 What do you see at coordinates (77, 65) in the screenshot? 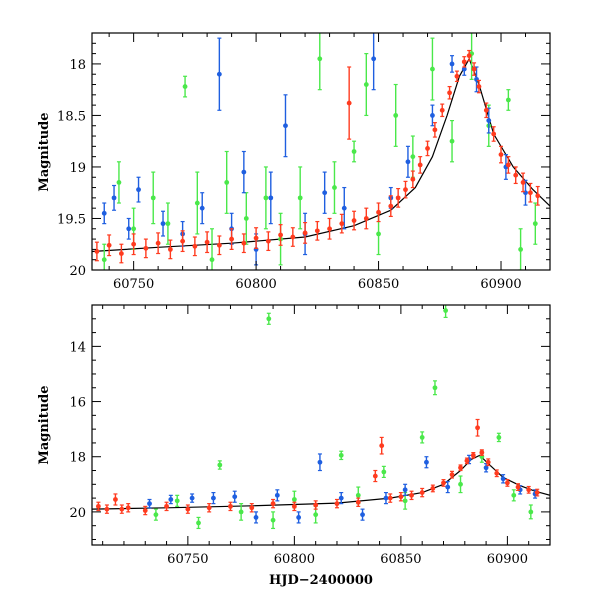
I see `y-tick-label: 18` at bounding box center [77, 65].